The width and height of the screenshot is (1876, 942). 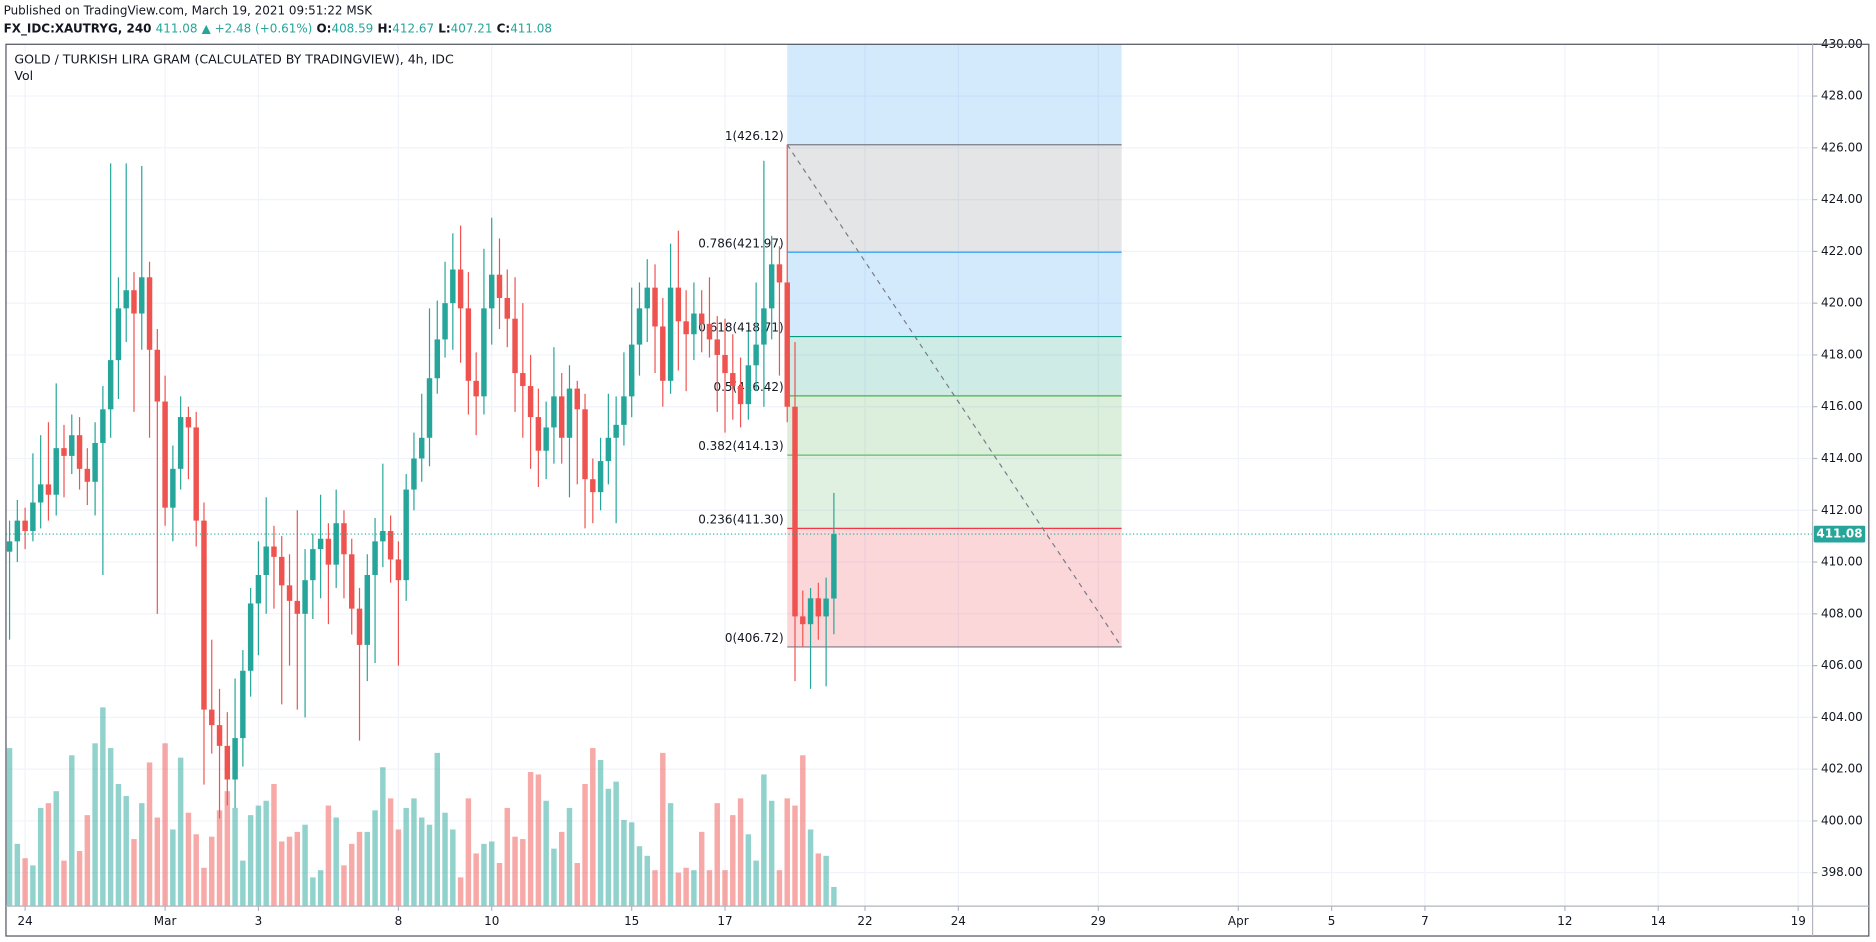 I want to click on ohlc-key: C:, so click(x=504, y=28).